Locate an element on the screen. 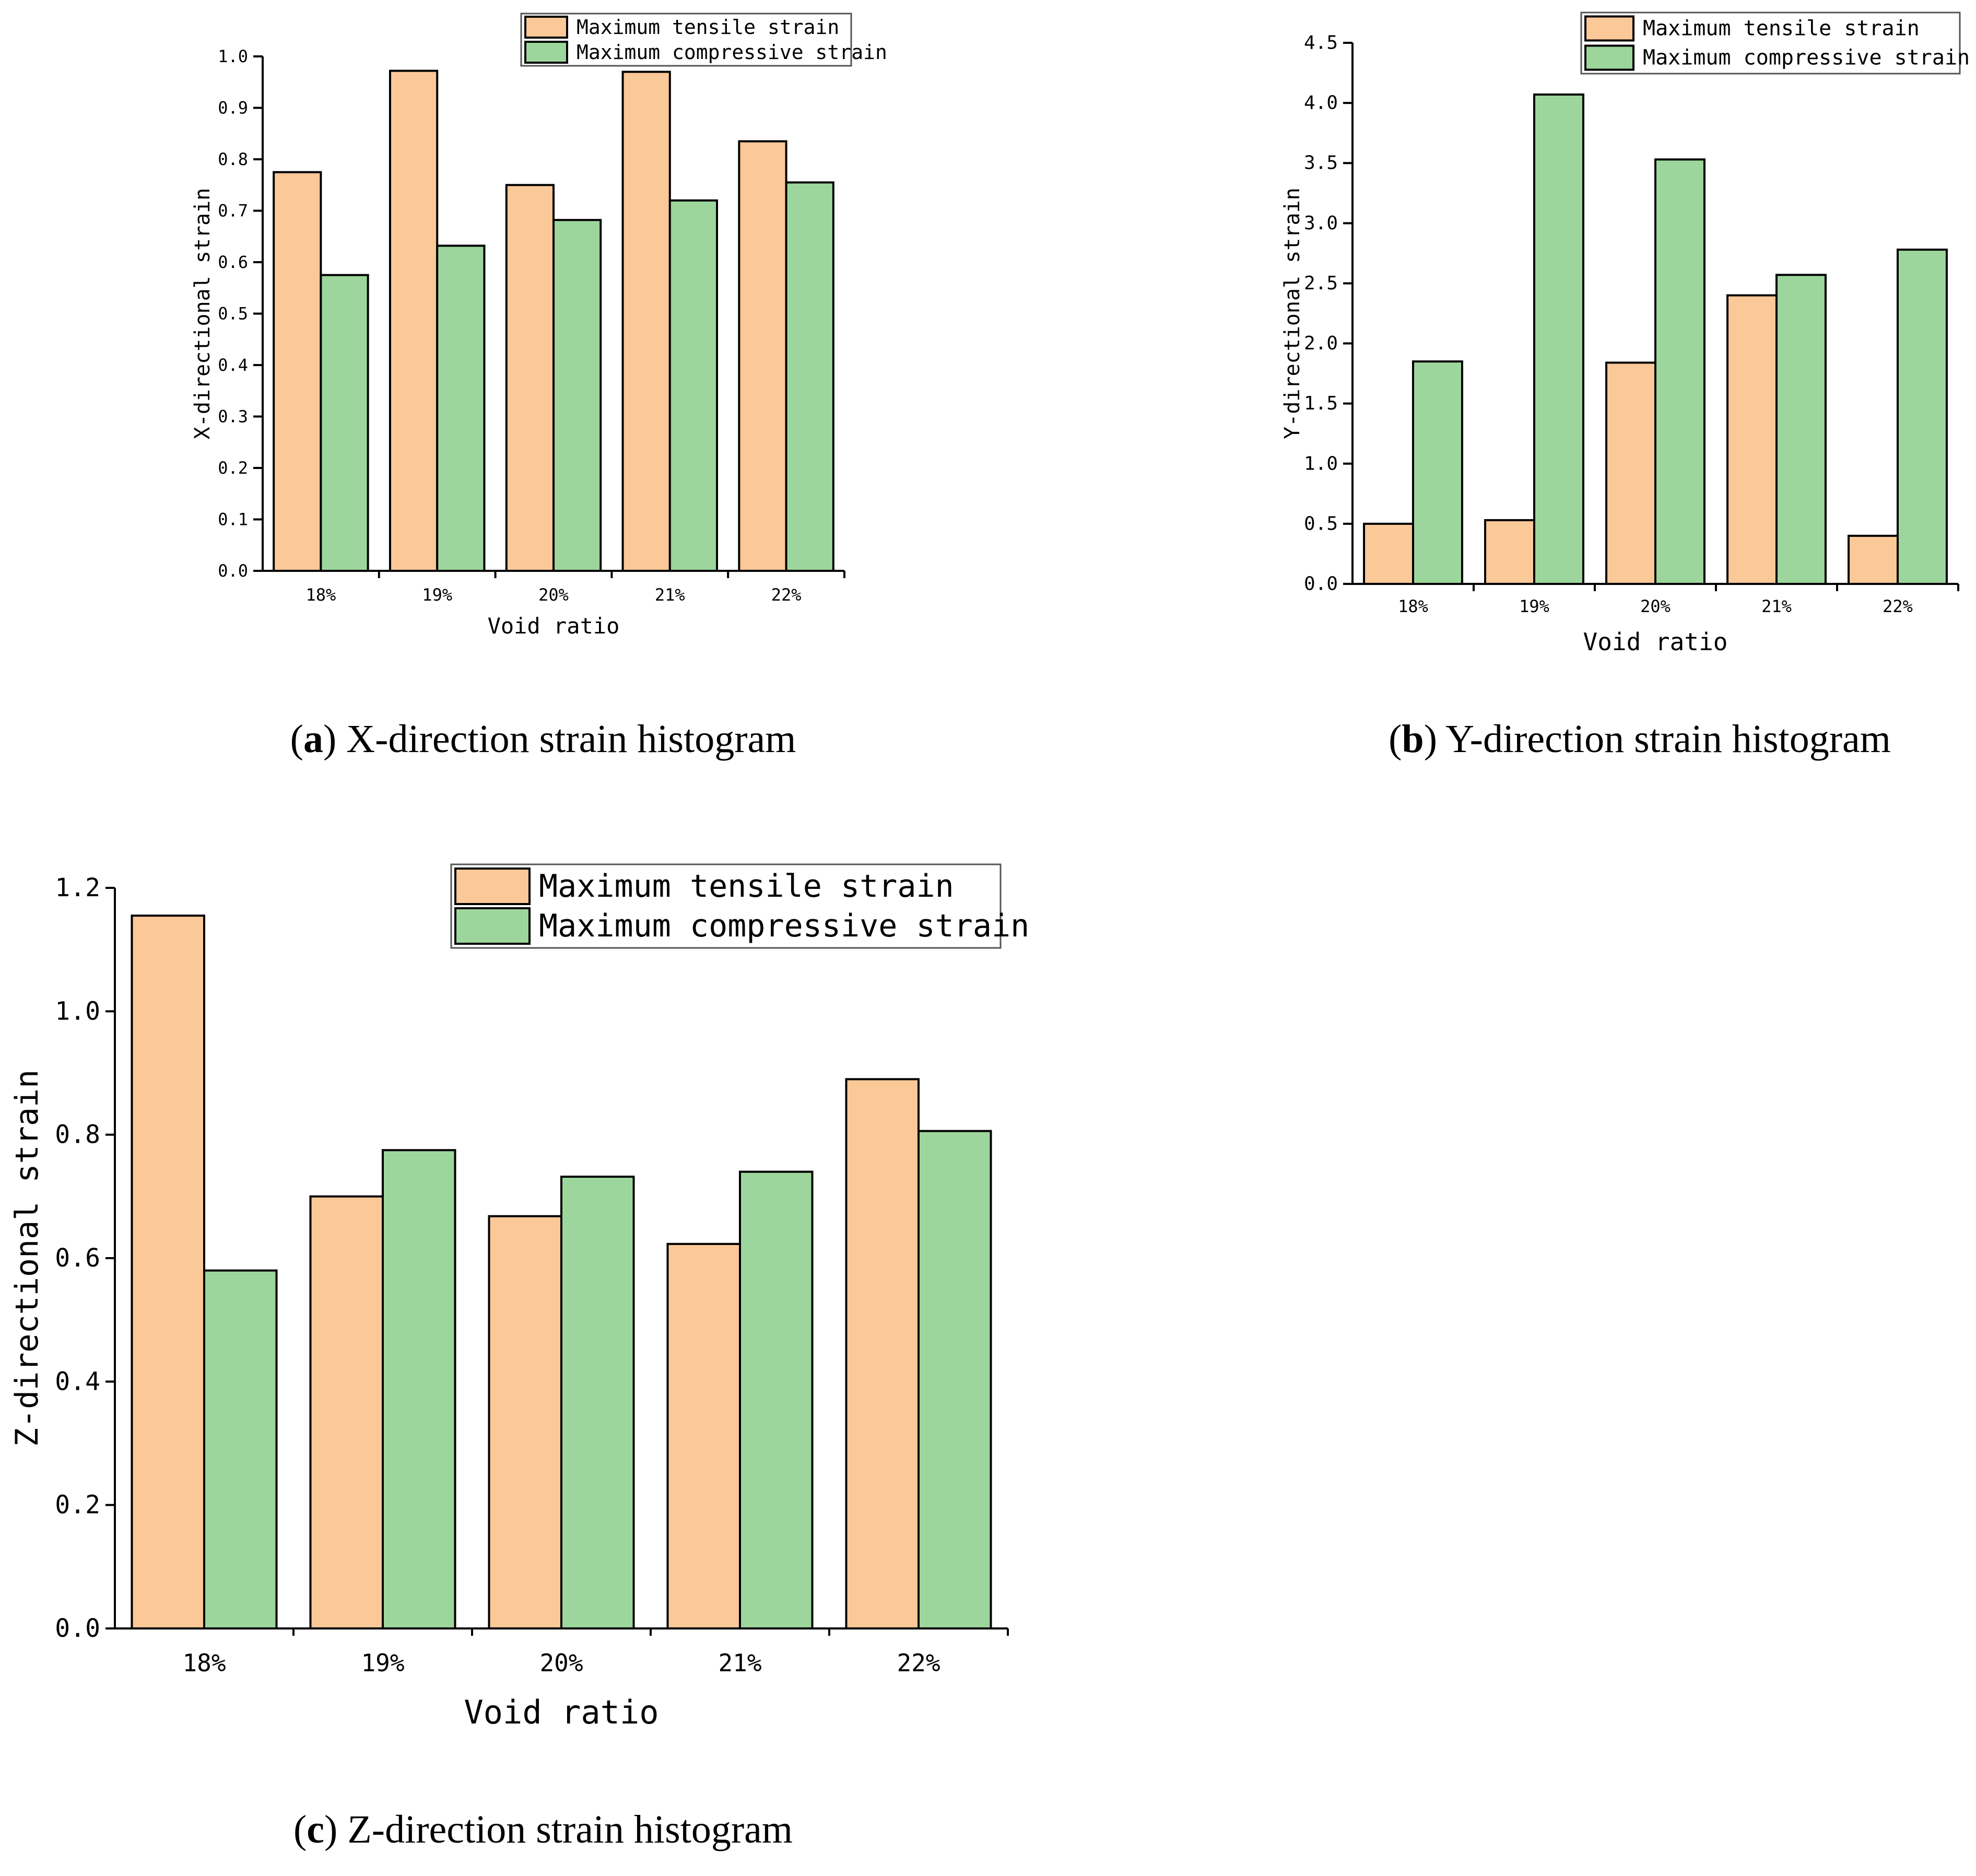 The image size is (1976, 1876). caption-text: Z-direction strain histogram is located at coordinates (565, 1830).